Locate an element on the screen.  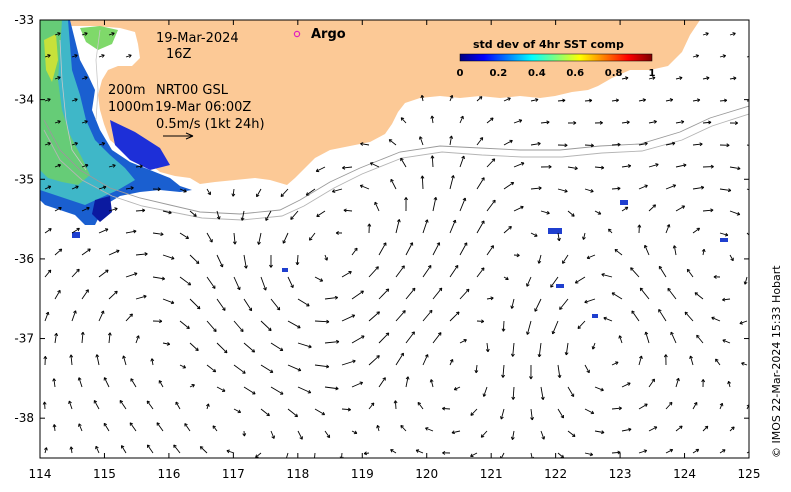
argo-marker-icon is located at coordinates (297, 34).